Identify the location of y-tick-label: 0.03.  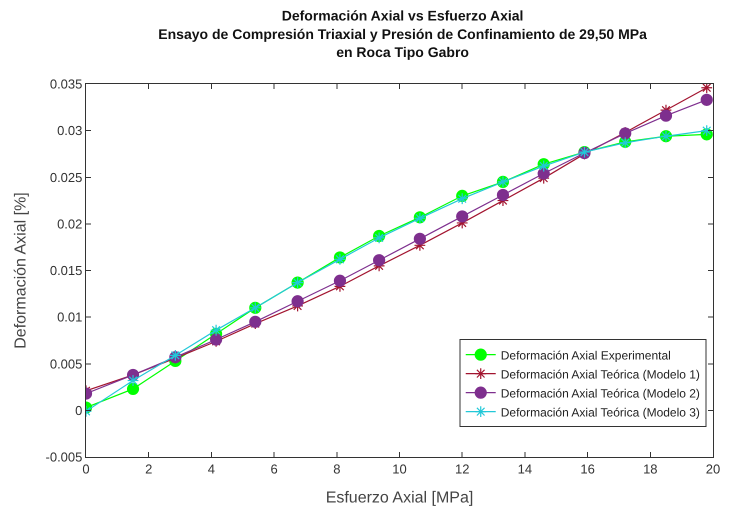
(69, 130).